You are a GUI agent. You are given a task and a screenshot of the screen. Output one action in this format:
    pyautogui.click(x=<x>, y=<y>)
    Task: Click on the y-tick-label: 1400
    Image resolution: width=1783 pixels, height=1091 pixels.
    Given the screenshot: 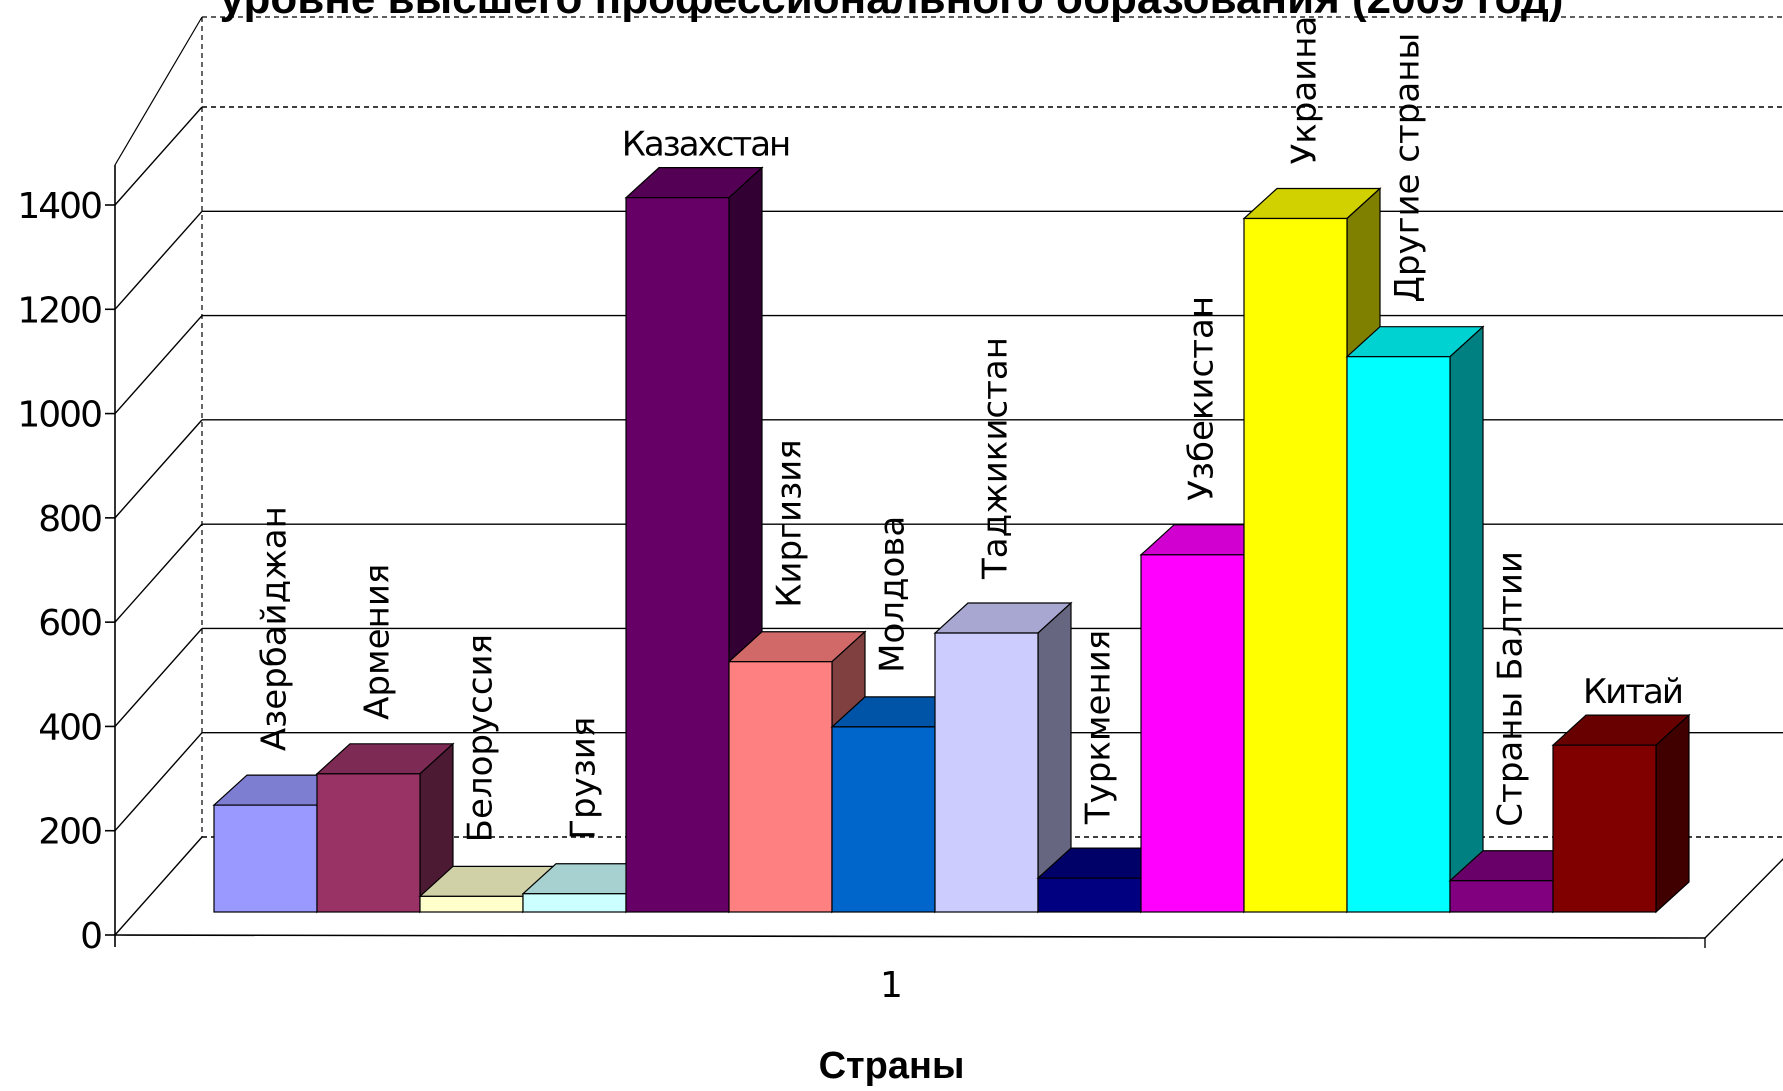 What is the action you would take?
    pyautogui.click(x=59, y=206)
    